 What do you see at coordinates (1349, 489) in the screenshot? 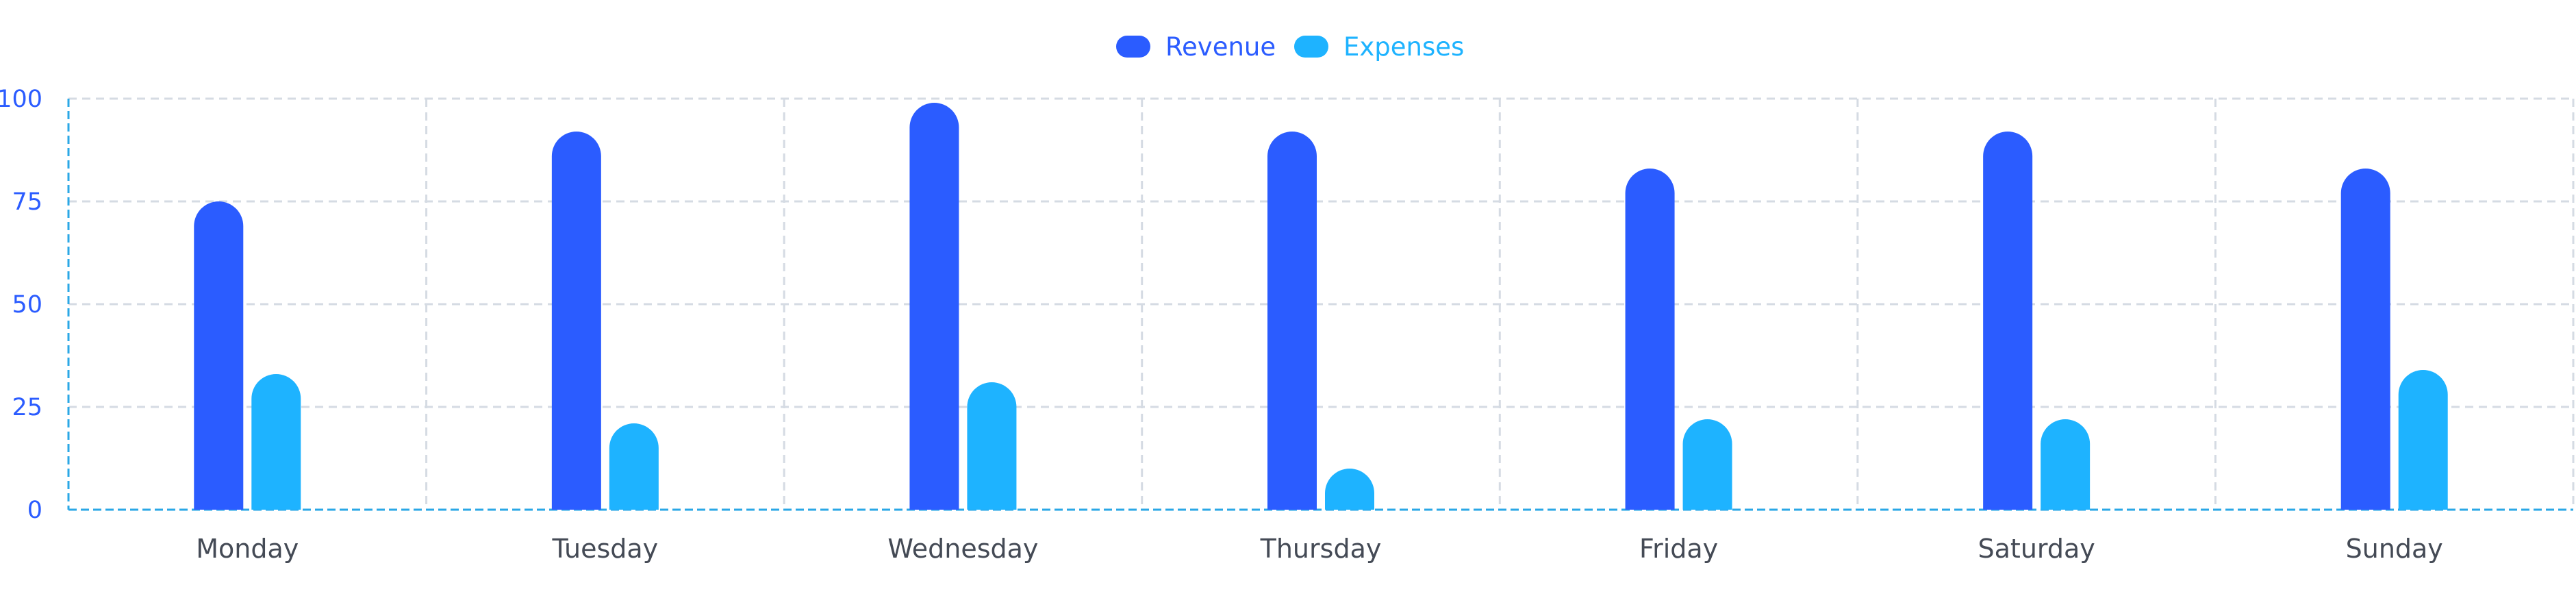
I see `bar-expenses-thursday` at bounding box center [1349, 489].